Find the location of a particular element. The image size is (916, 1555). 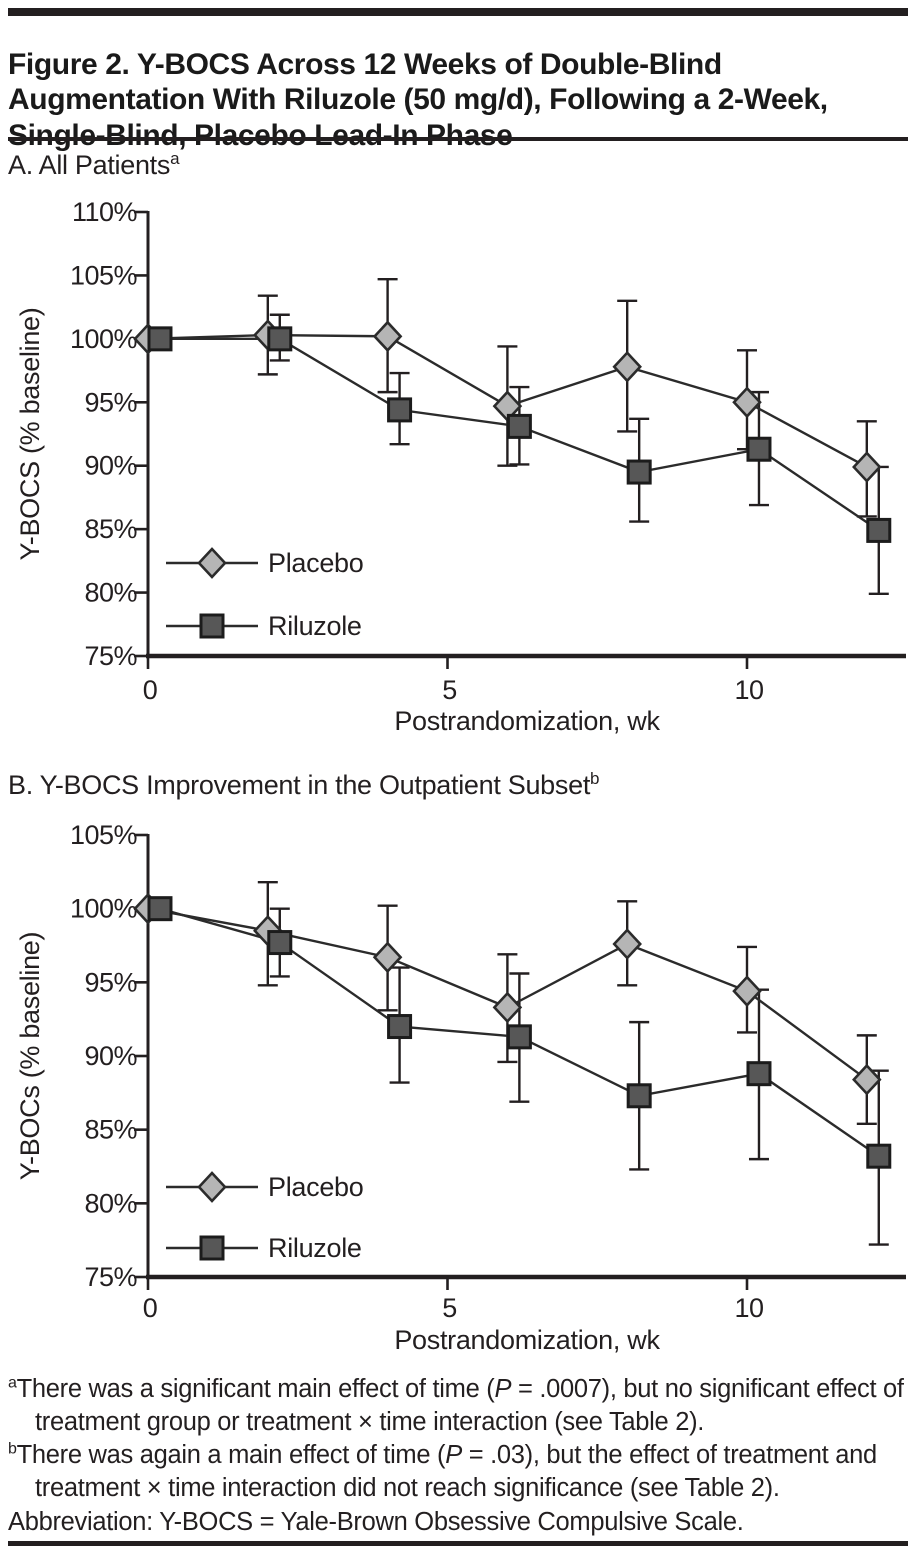

y-axis-title: Y-BOCs (% baseline) is located at coordinates (30, 1056).